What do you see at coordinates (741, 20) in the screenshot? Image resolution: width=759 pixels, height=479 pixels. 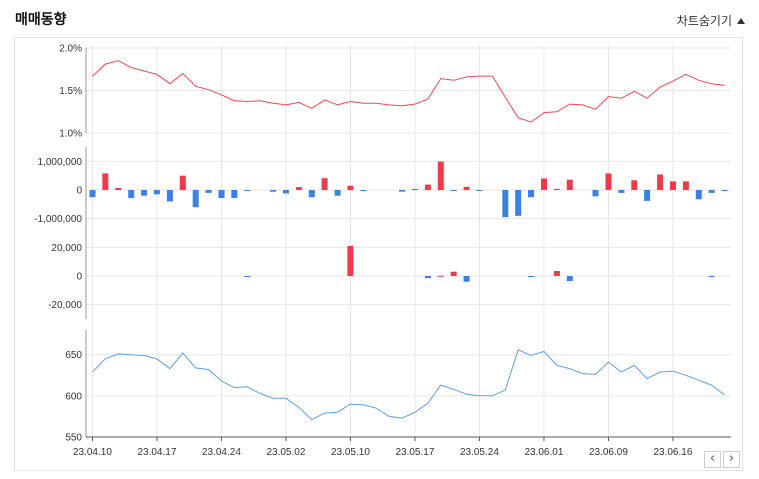 I see `triangle-up-icon` at bounding box center [741, 20].